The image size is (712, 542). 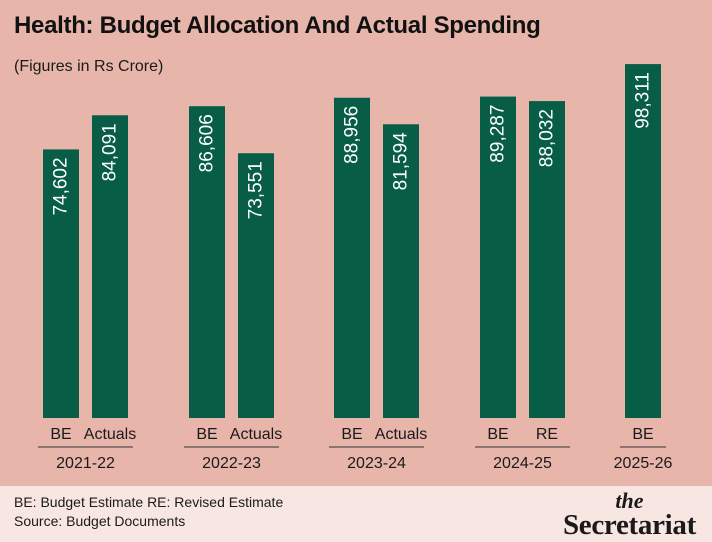 I want to click on bar-2023-24-be, so click(x=352, y=258).